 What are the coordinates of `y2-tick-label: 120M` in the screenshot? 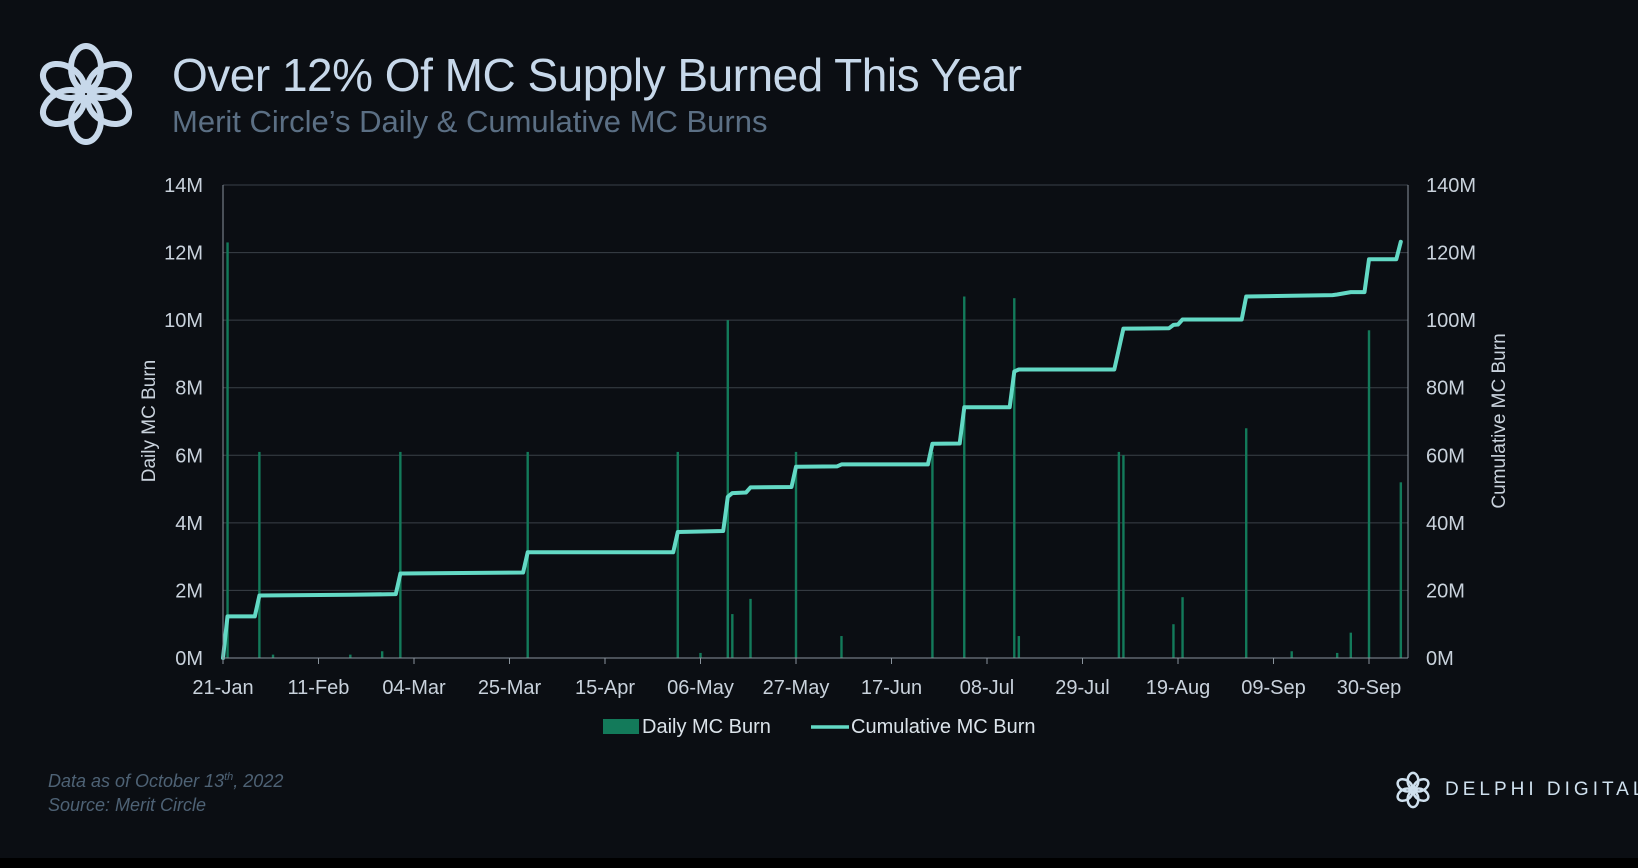 It's located at (1451, 254).